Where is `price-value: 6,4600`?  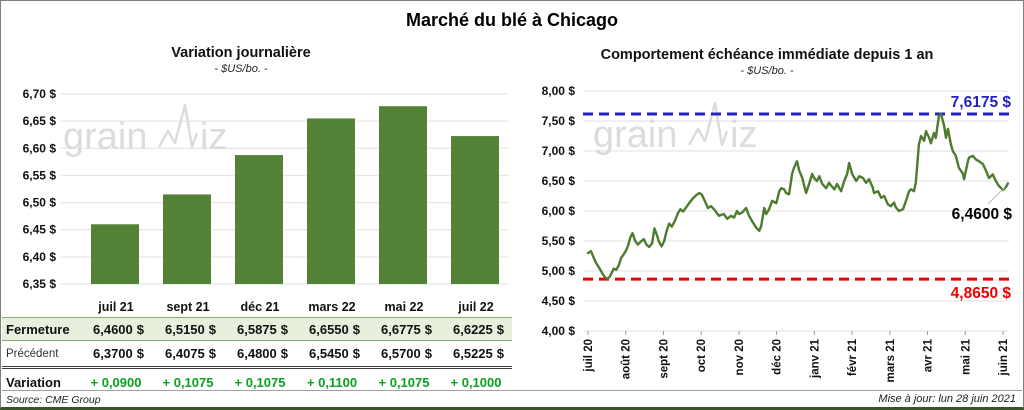 price-value: 6,4600 is located at coordinates (113, 329).